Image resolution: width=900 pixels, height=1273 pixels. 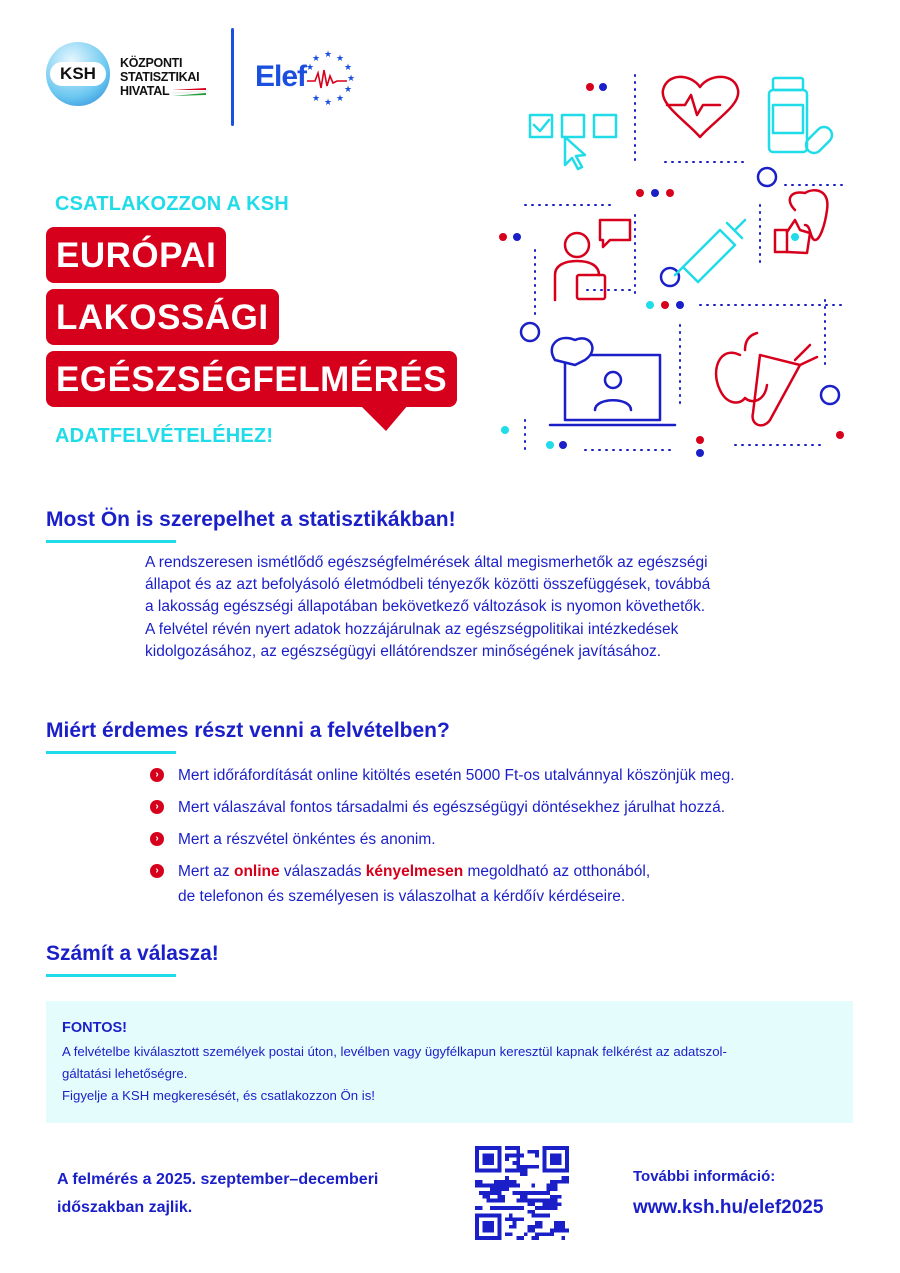 What do you see at coordinates (132, 953) in the screenshot?
I see `section-heading-counts: Számít a válasza!` at bounding box center [132, 953].